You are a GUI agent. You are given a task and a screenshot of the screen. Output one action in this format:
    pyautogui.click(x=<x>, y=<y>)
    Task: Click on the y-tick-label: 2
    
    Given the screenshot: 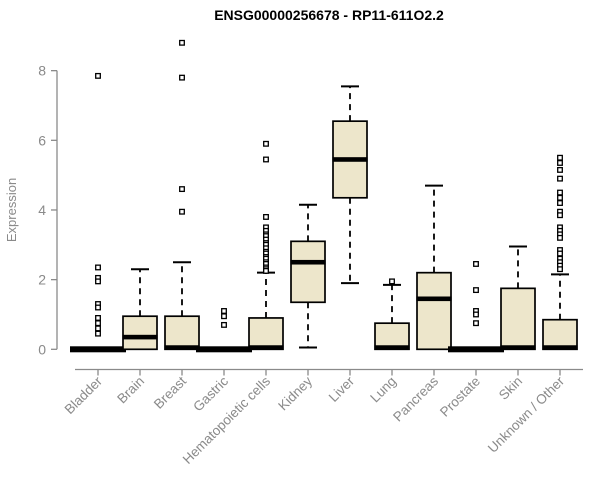 What is the action you would take?
    pyautogui.click(x=42, y=280)
    